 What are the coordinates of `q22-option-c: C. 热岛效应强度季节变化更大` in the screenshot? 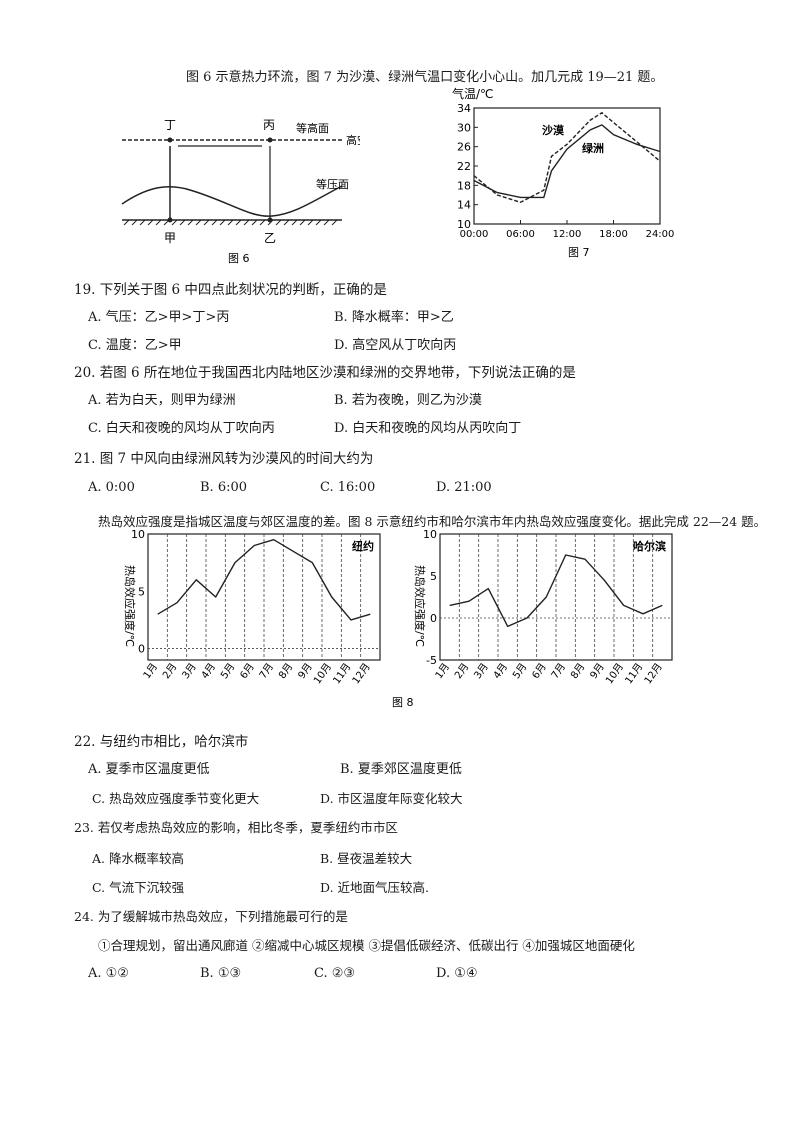 It's located at (176, 798).